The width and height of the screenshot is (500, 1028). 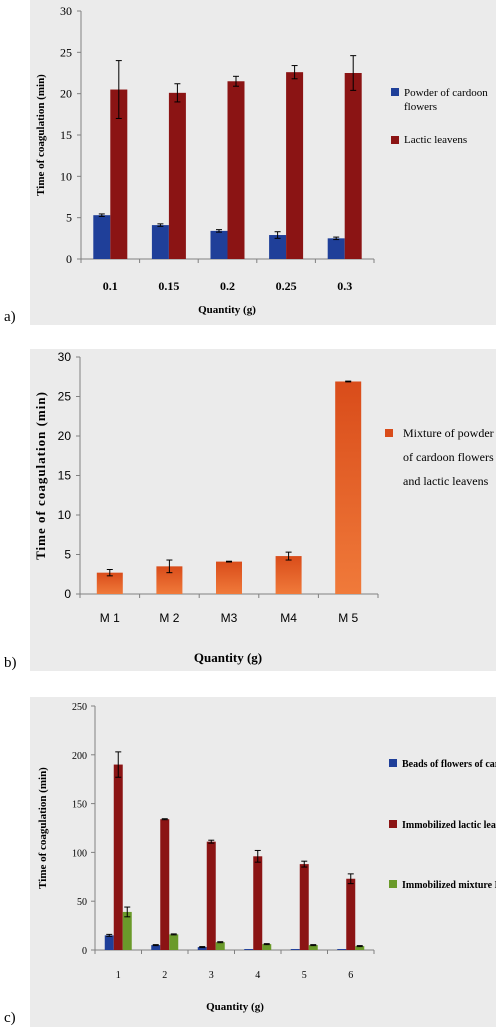 What do you see at coordinates (257, 975) in the screenshot?
I see `x-tick-label: 4` at bounding box center [257, 975].